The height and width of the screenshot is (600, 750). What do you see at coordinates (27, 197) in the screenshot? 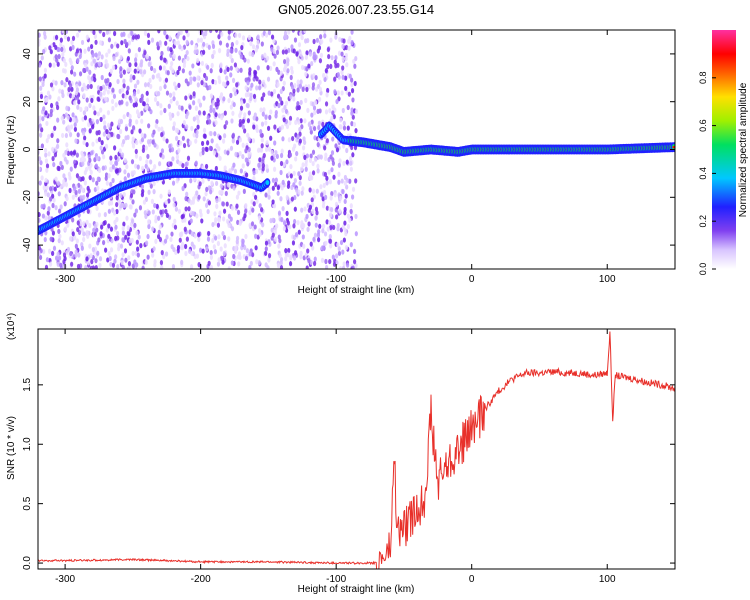
I see `spectrogram-y-tick-label: -20` at bounding box center [27, 197].